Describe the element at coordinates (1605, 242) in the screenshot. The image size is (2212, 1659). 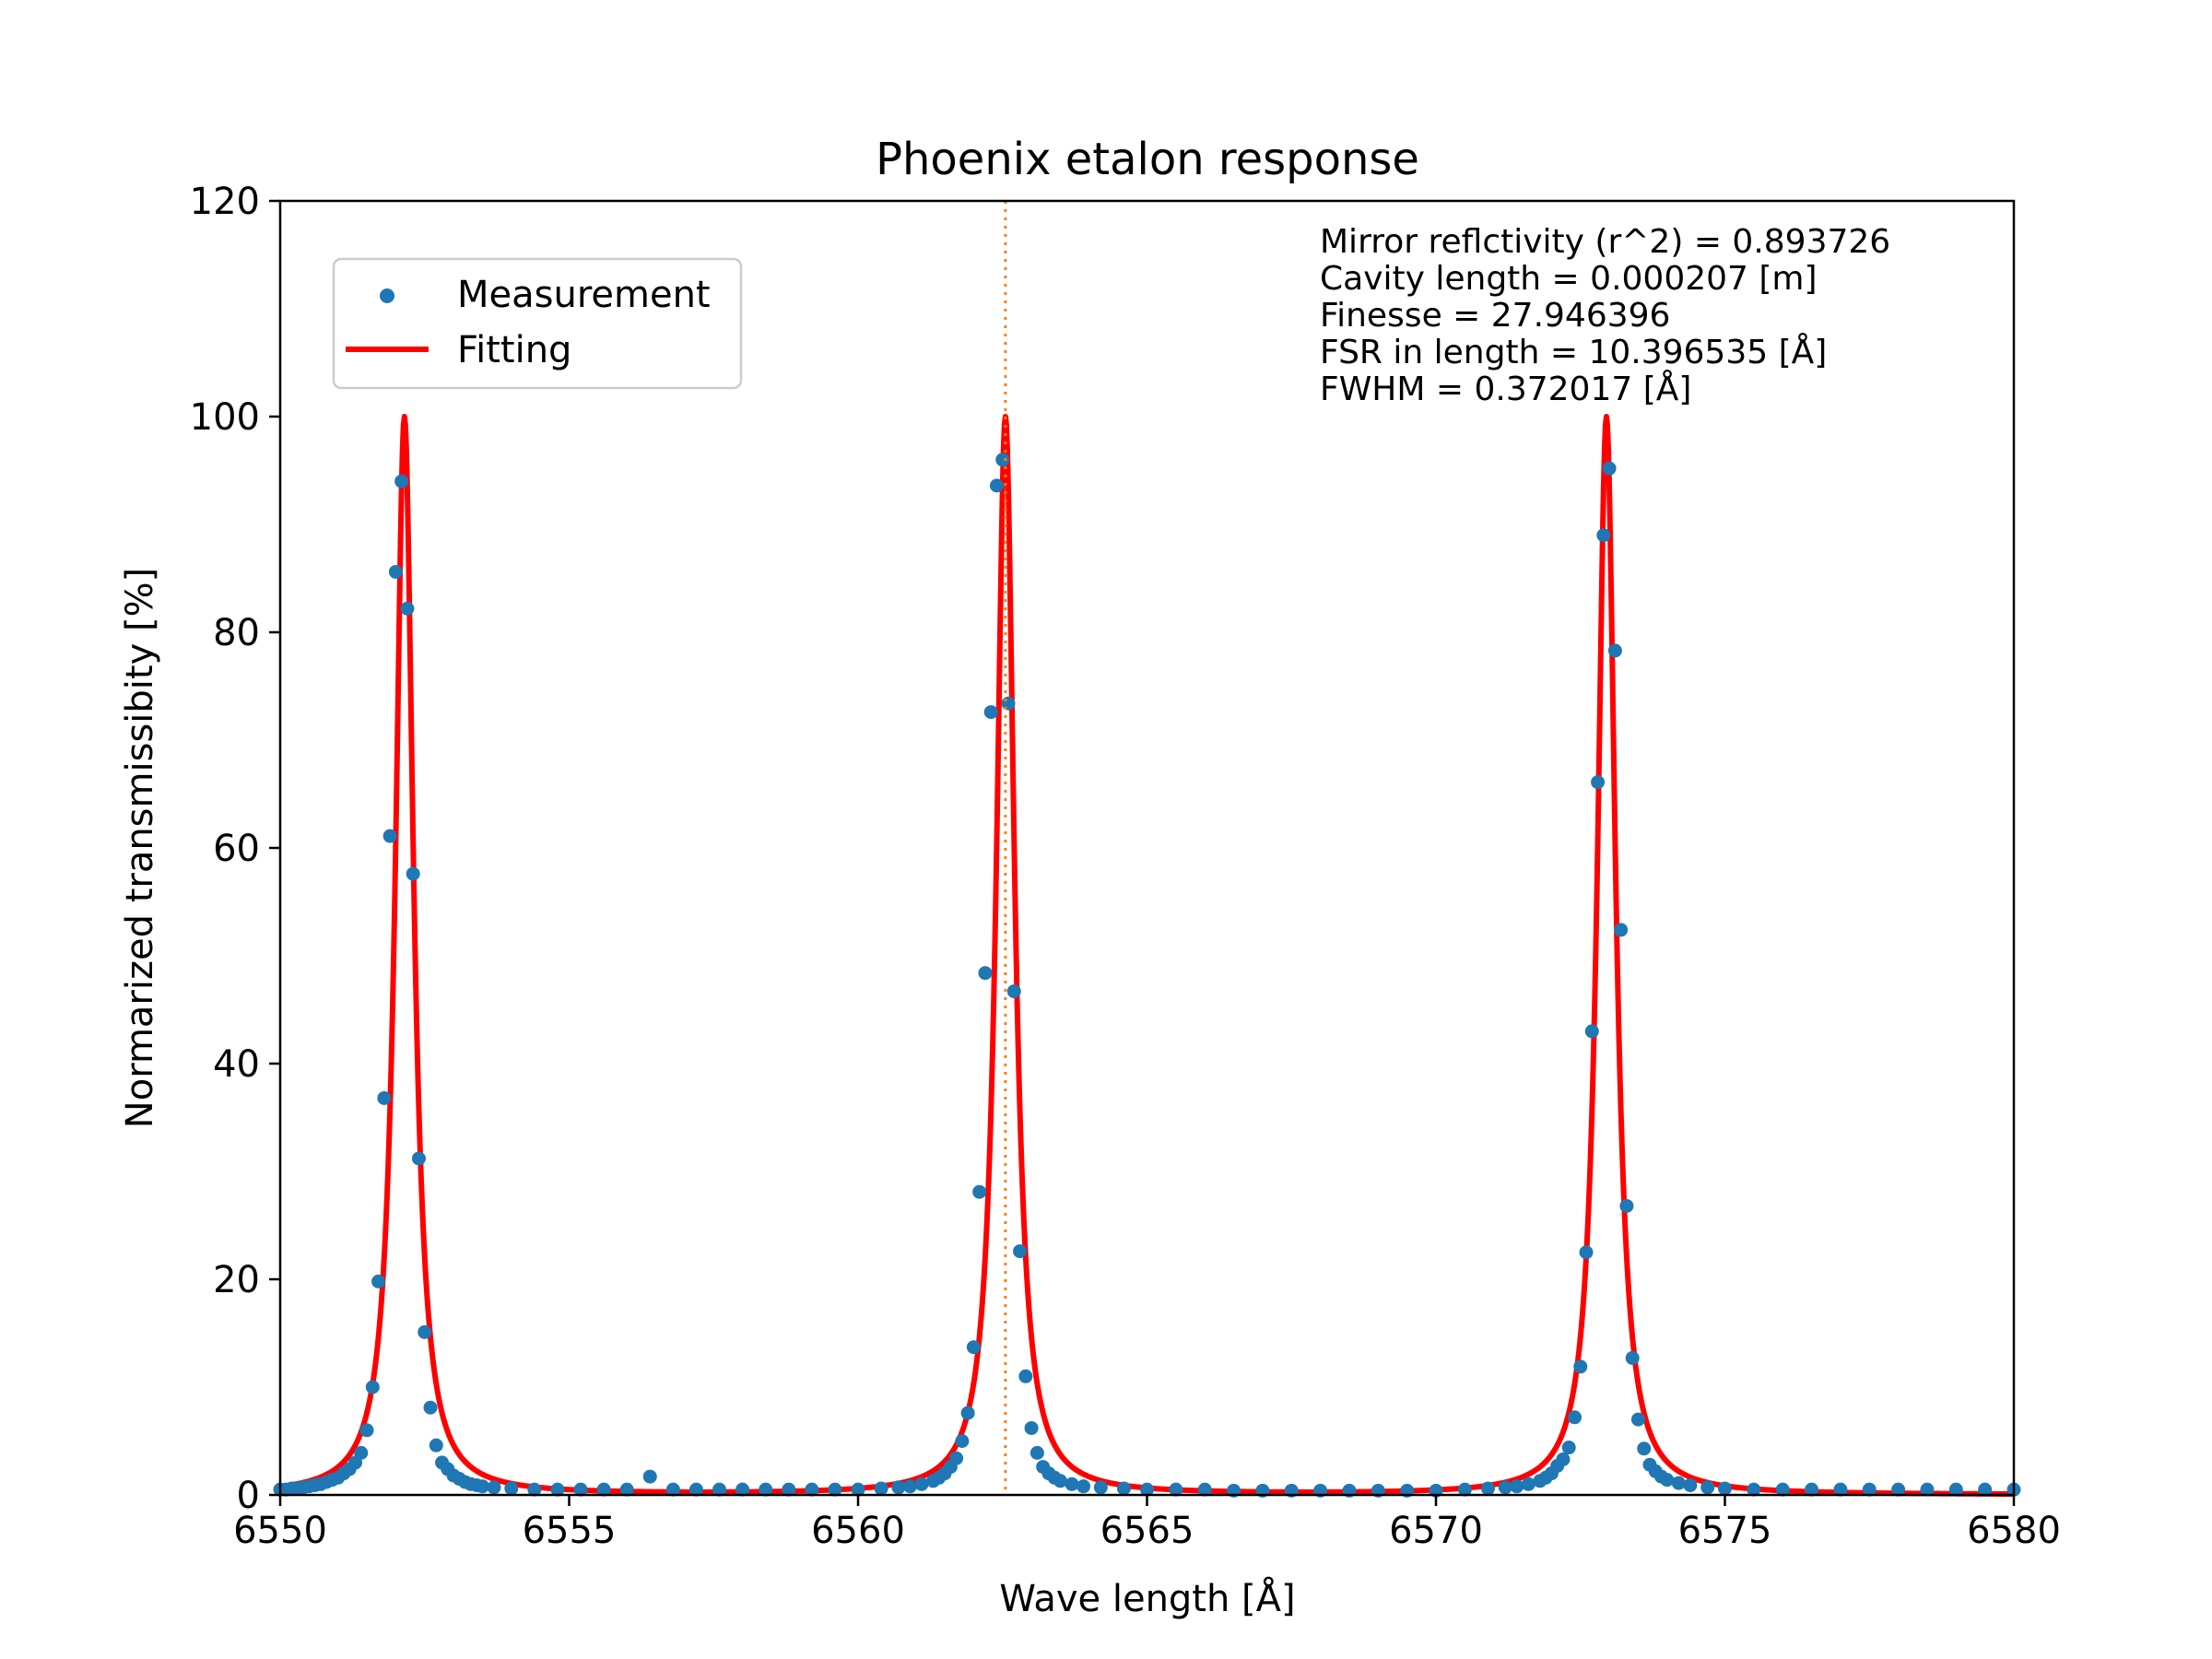
I see `annotation-mirror-reflectivity: Mirror reflctivity (r^2) = 0.893726` at that location.